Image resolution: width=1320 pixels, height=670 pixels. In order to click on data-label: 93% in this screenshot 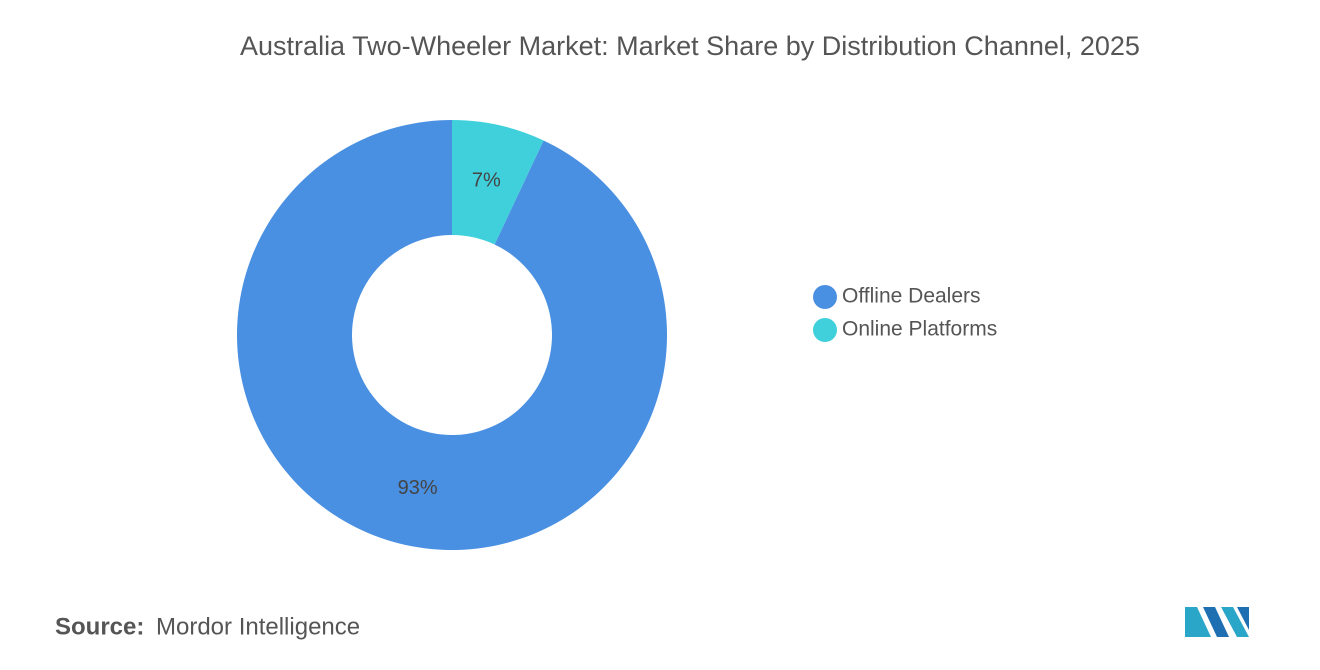, I will do `click(418, 488)`.